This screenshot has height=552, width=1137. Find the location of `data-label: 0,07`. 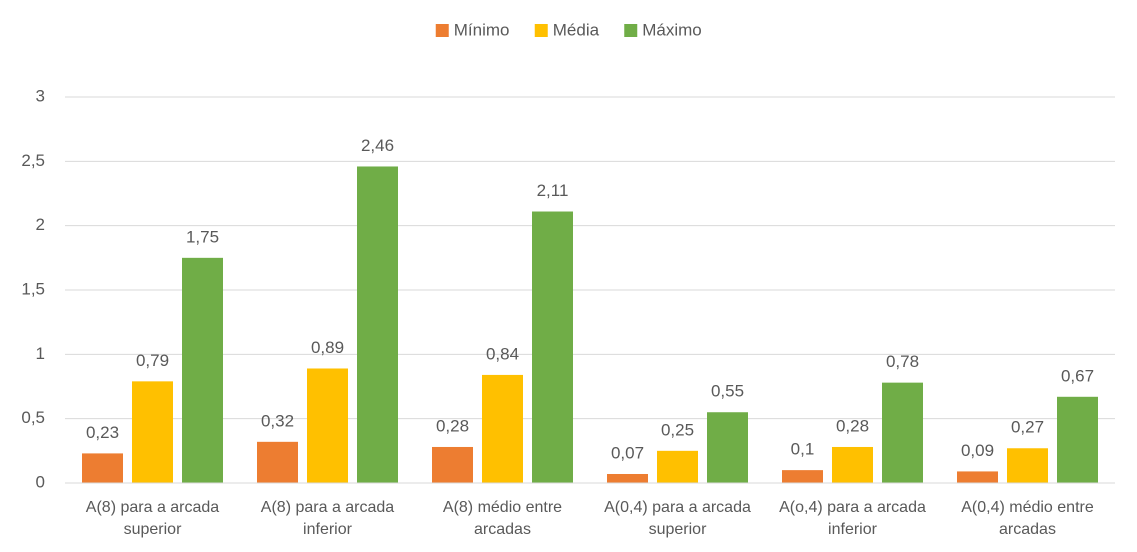

data-label: 0,07 is located at coordinates (627, 452).